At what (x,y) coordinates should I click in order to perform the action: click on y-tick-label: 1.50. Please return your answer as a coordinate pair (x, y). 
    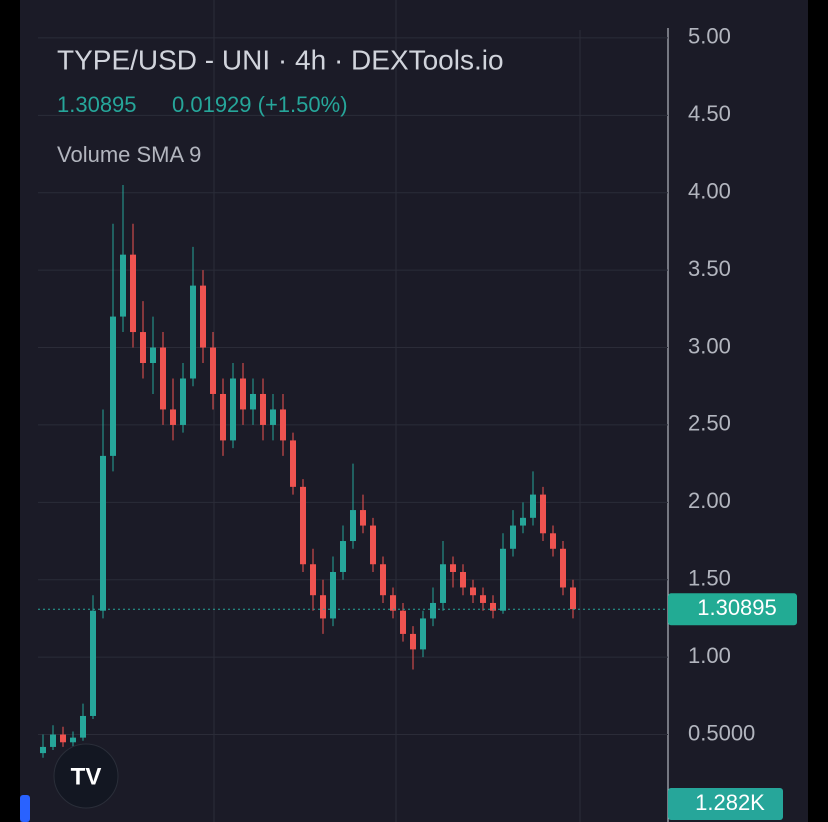
    Looking at the image, I should click on (709, 578).